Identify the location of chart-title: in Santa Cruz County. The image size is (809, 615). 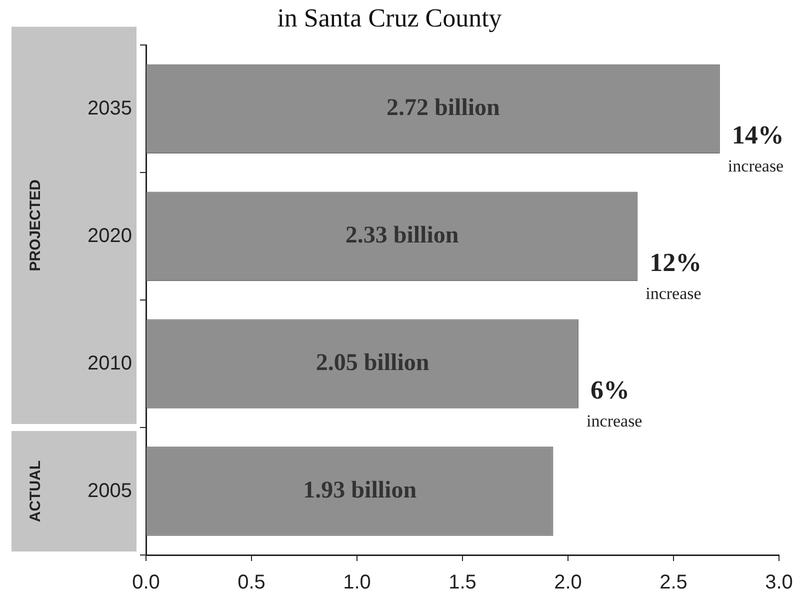
(389, 17).